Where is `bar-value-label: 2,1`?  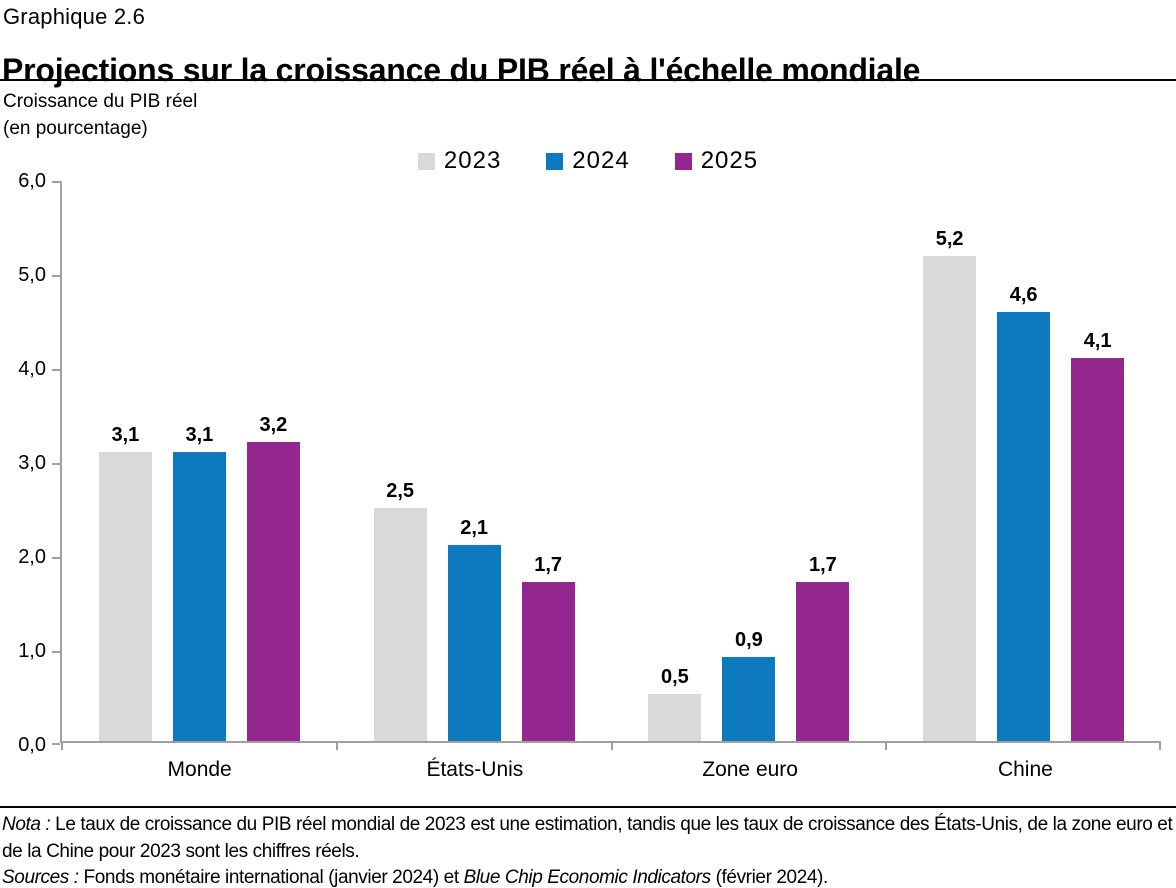
bar-value-label: 2,1 is located at coordinates (474, 528).